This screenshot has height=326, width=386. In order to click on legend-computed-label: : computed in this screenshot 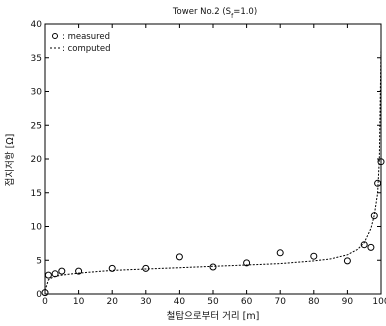, I will do `click(86, 49)`.